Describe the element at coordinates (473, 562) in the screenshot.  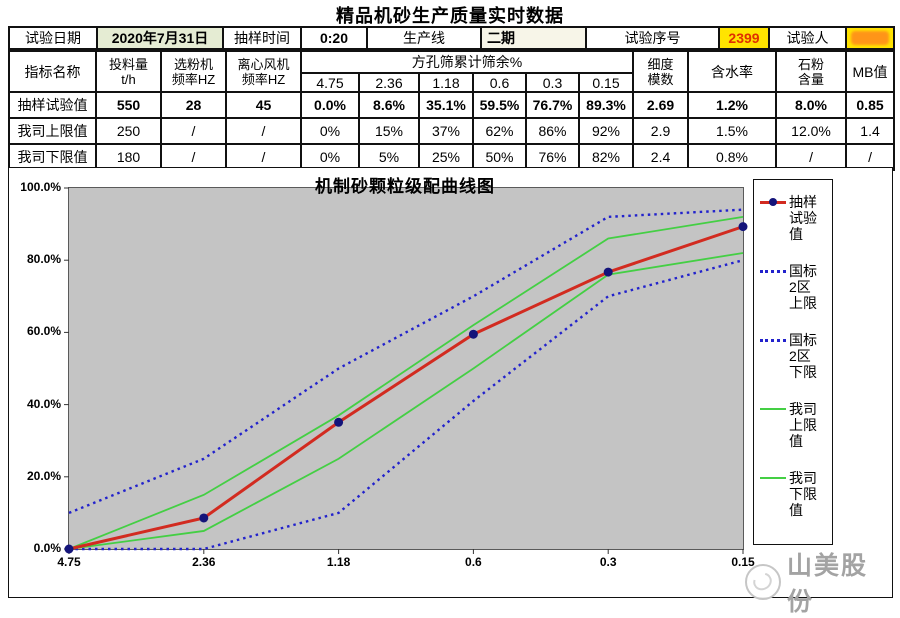
I see `x-axis-label: 0.6` at that location.